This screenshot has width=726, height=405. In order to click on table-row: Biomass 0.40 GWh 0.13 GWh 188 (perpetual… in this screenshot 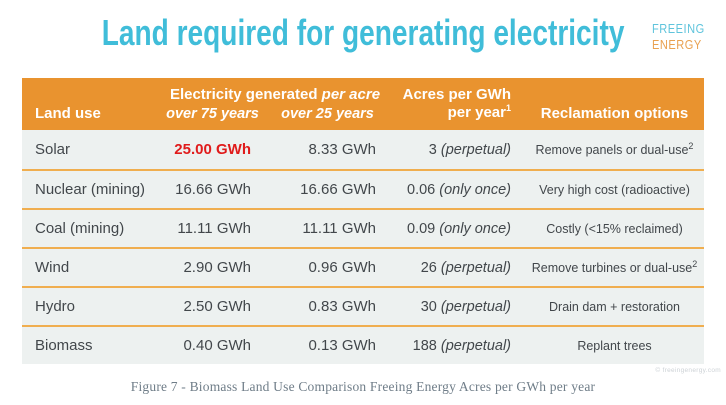, I will do `click(363, 344)`.